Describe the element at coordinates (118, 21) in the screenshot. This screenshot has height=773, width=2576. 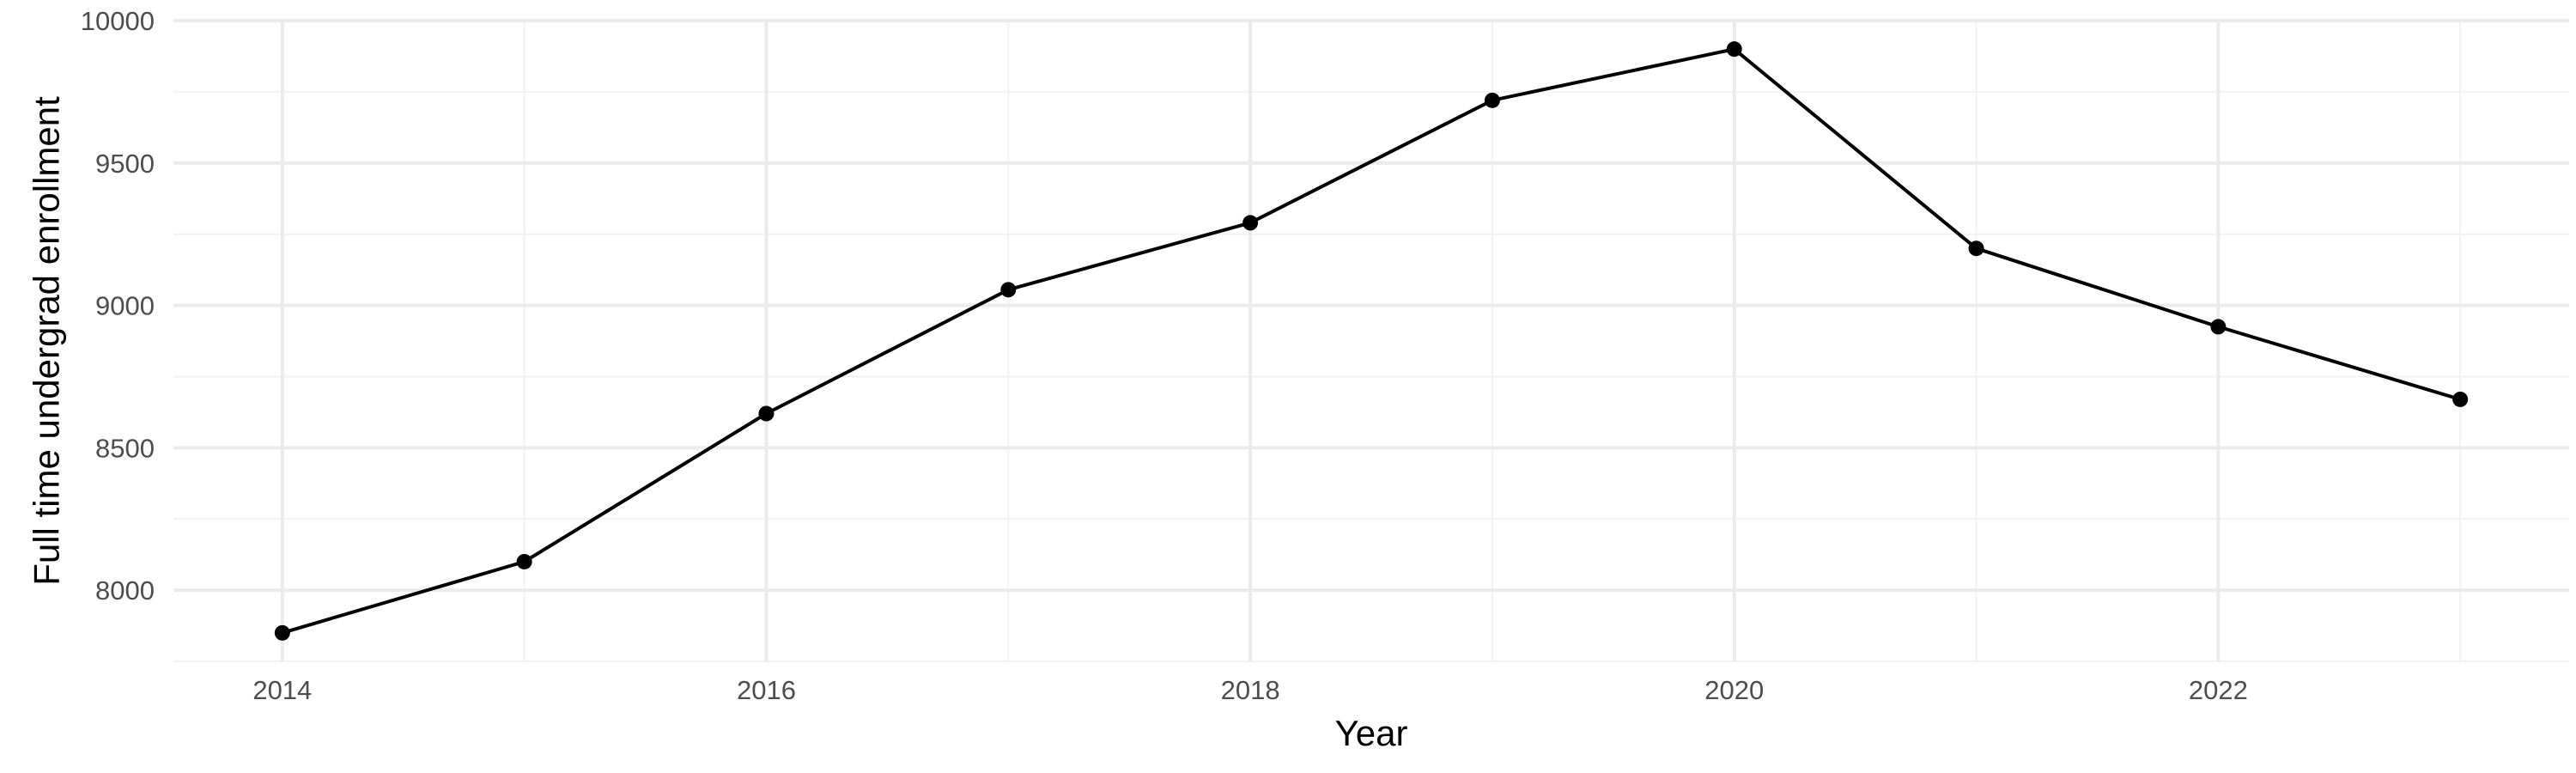
I see `y-tick-label: 10000` at that location.